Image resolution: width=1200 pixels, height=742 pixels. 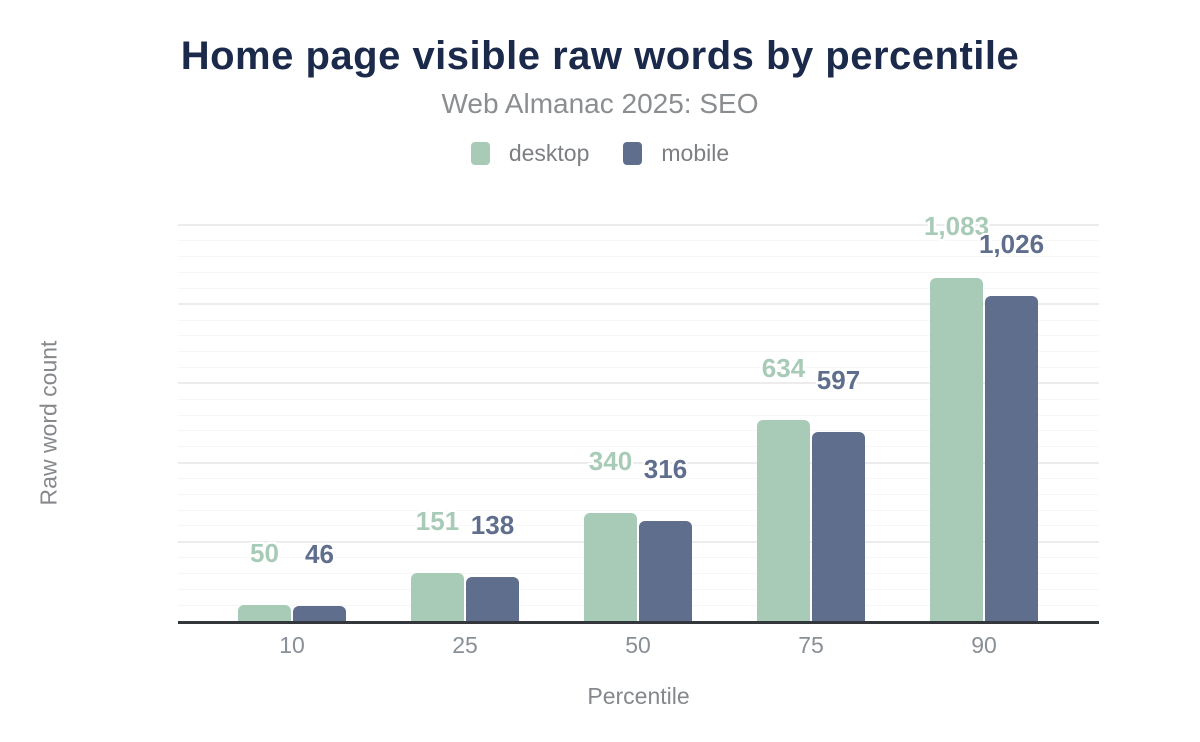 What do you see at coordinates (600, 153) in the screenshot?
I see `legend: desktop mobile` at bounding box center [600, 153].